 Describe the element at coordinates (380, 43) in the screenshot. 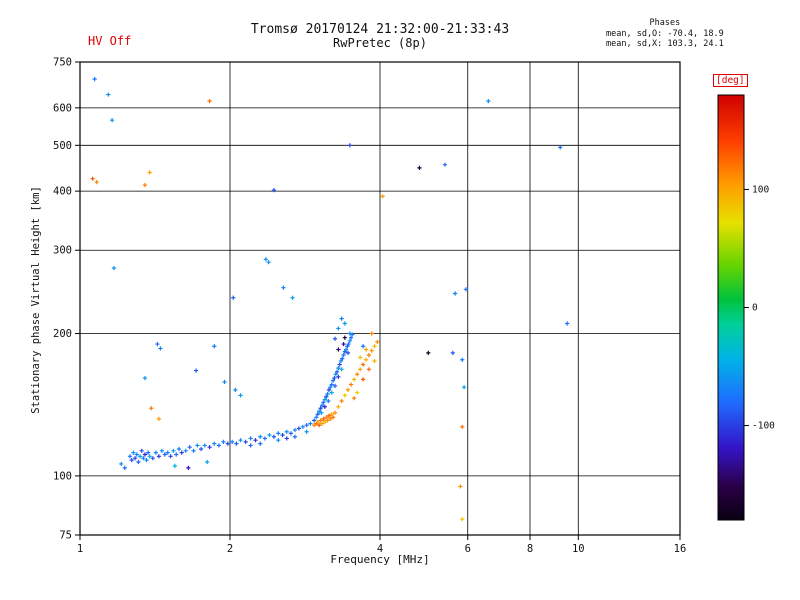

I see `plot-subtitle: RwPretec (8p)` at that location.